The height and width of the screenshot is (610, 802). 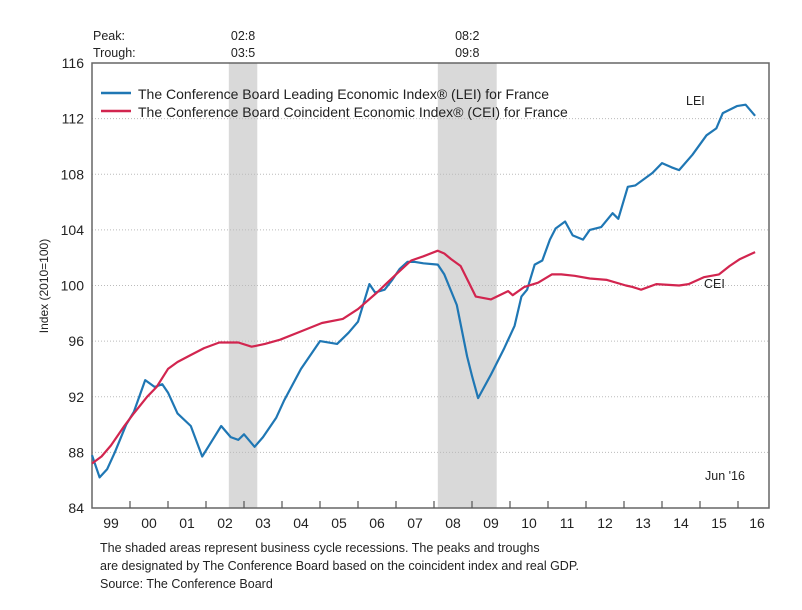 What do you see at coordinates (714, 284) in the screenshot?
I see `cei-annotation: CEI` at bounding box center [714, 284].